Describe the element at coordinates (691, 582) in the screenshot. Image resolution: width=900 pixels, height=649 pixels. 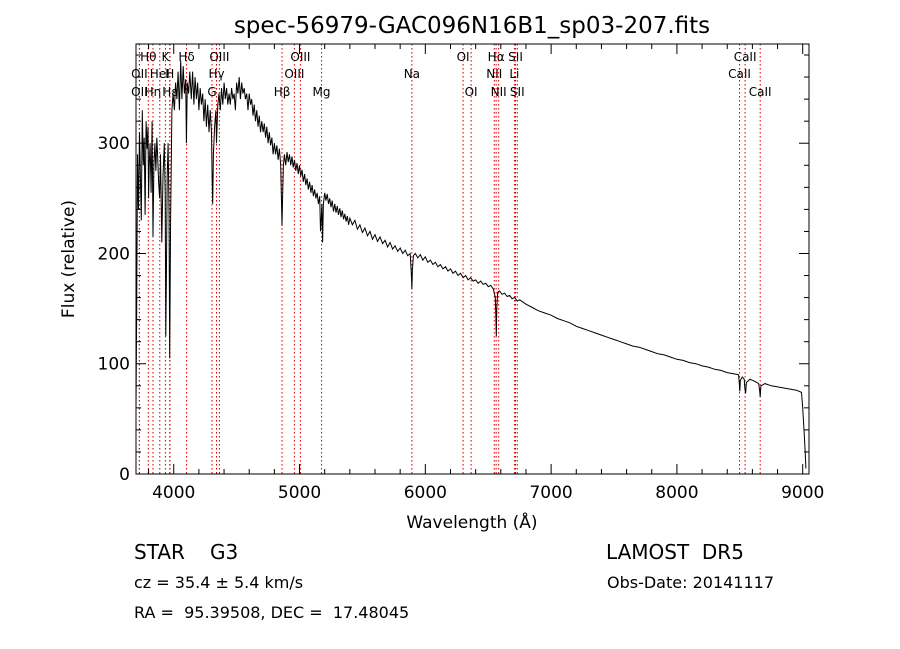
I see `observation-date: Obs-Date: 20141117` at that location.